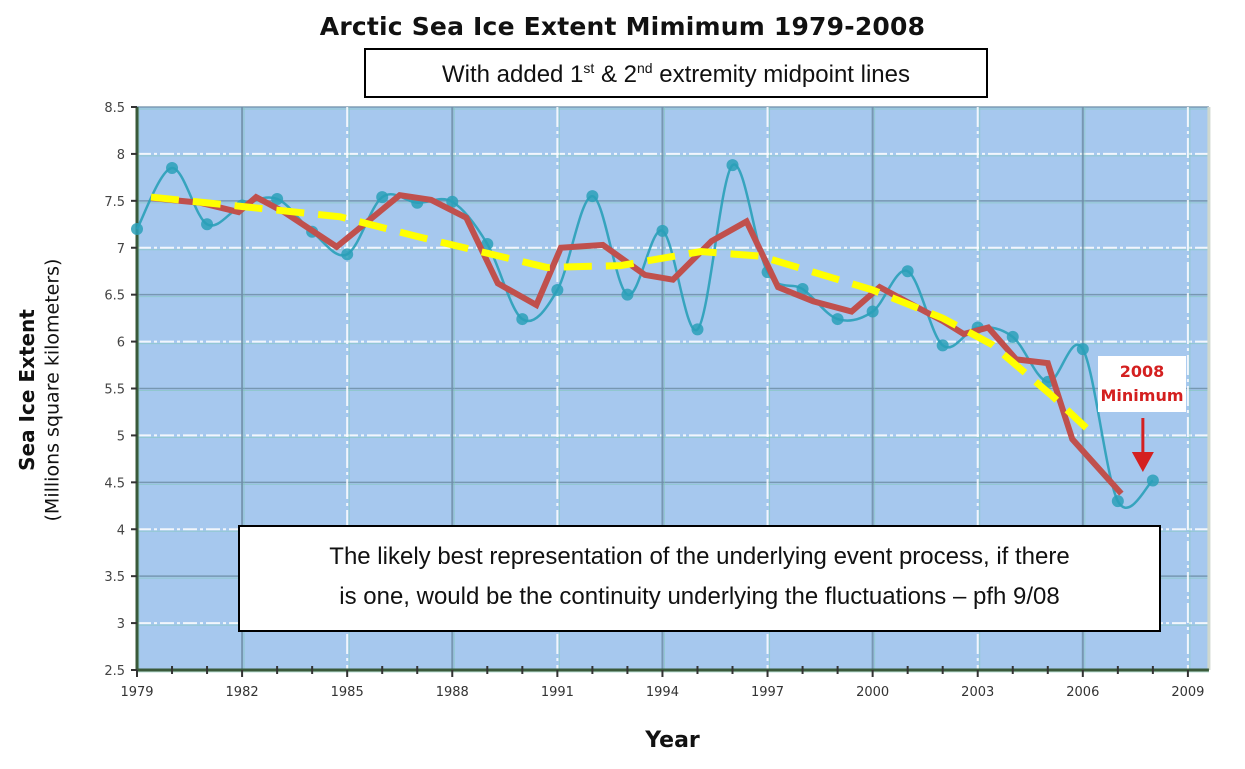 The image size is (1245, 769). I want to click on subtitle-sup2: nd, so click(645, 68).